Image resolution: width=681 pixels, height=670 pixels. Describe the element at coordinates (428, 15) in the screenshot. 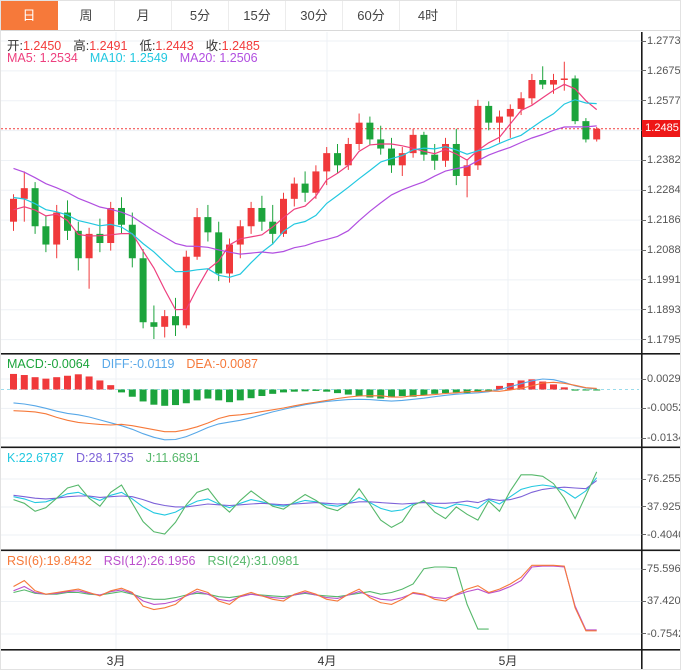

I see `tab-4hour: 4时` at that location.